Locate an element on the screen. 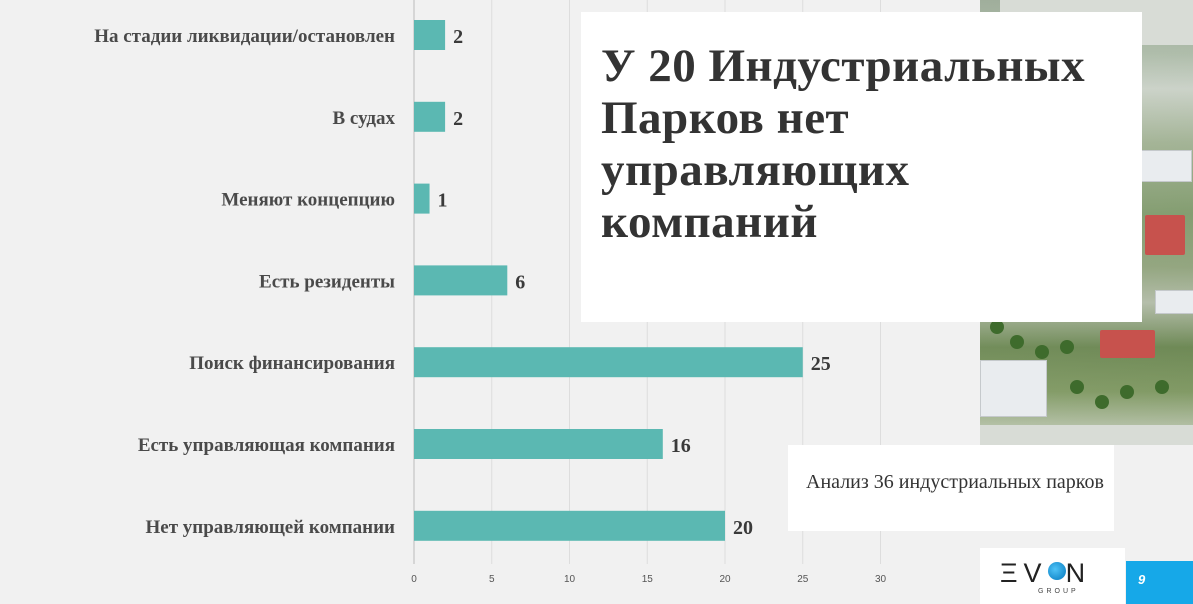  data-label: 20 is located at coordinates (743, 528).